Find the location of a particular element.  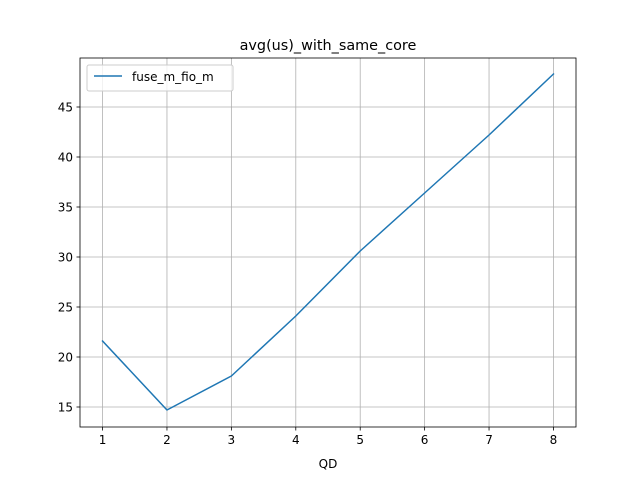

x-tick-label: 3 is located at coordinates (232, 440).